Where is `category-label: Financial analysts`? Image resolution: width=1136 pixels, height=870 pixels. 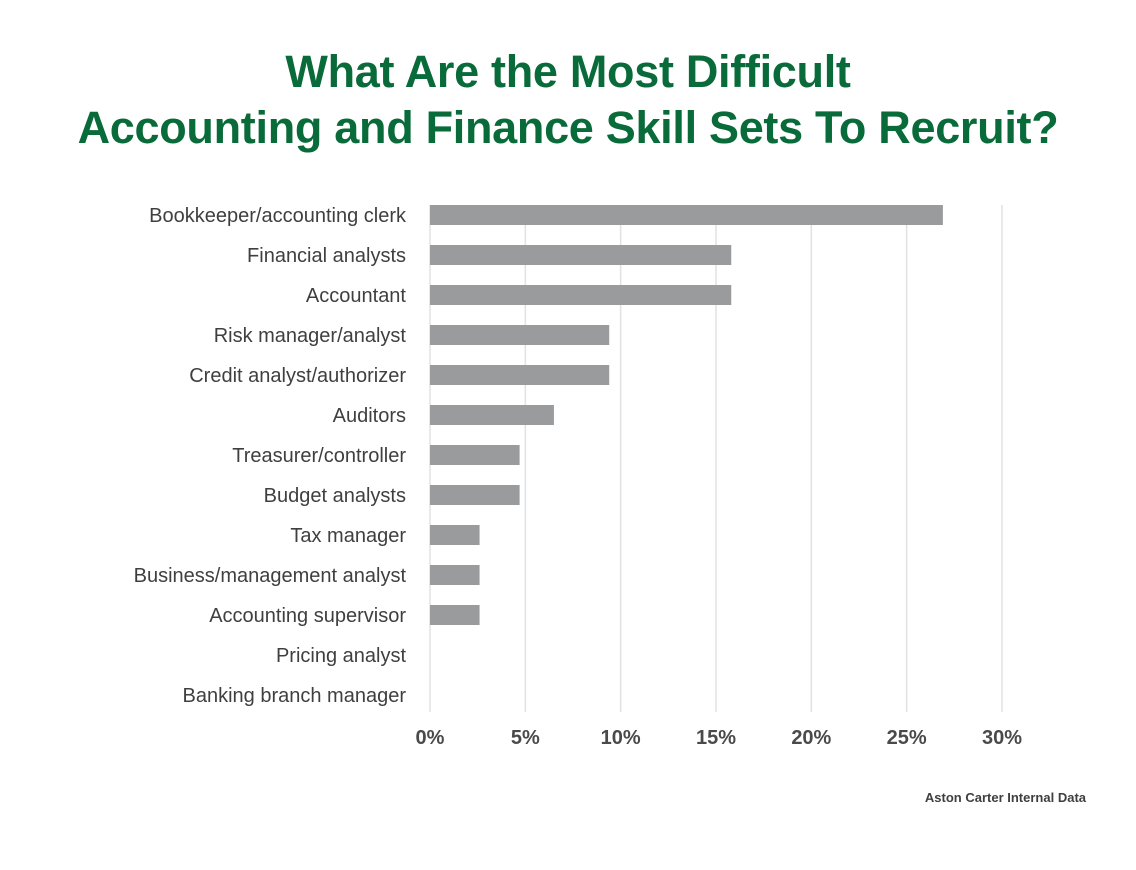 category-label: Financial analysts is located at coordinates (326, 256).